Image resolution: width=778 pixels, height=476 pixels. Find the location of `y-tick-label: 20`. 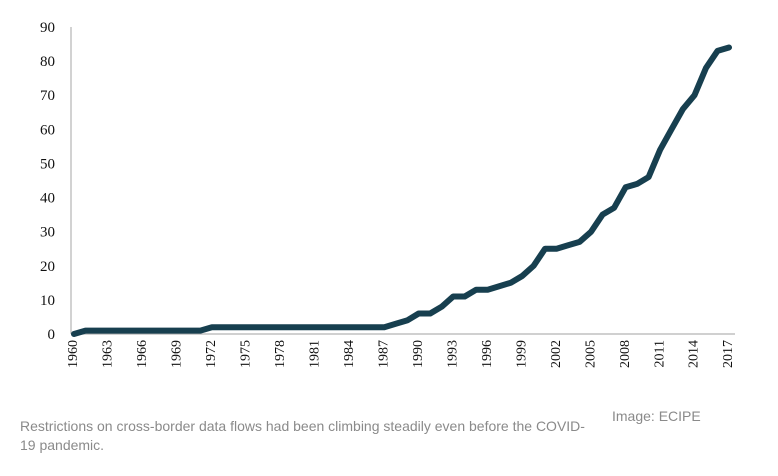

y-tick-label: 20 is located at coordinates (47, 267).